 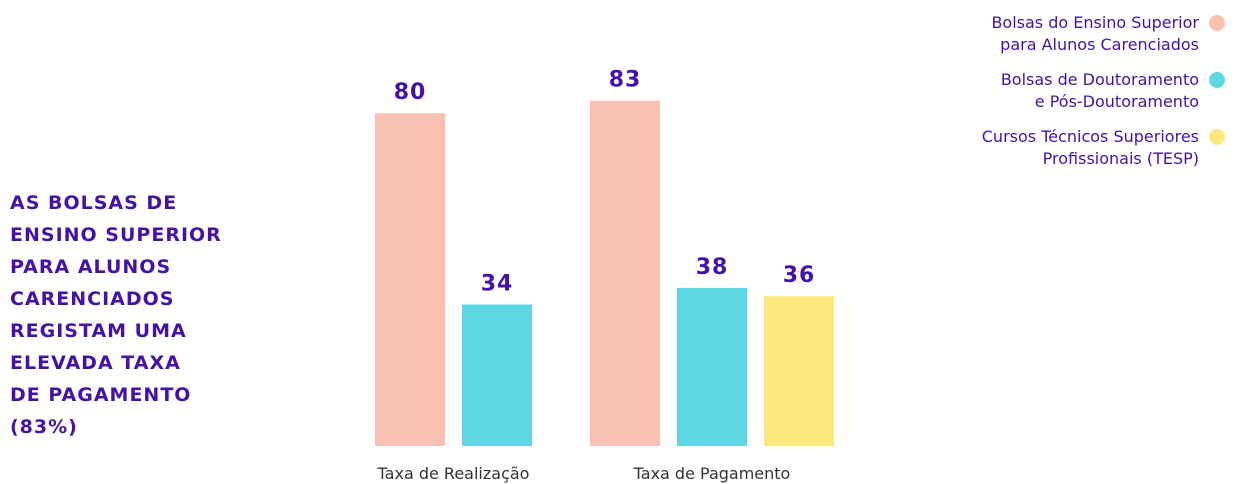 What do you see at coordinates (497, 284) in the screenshot?
I see `value-label: 34` at bounding box center [497, 284].